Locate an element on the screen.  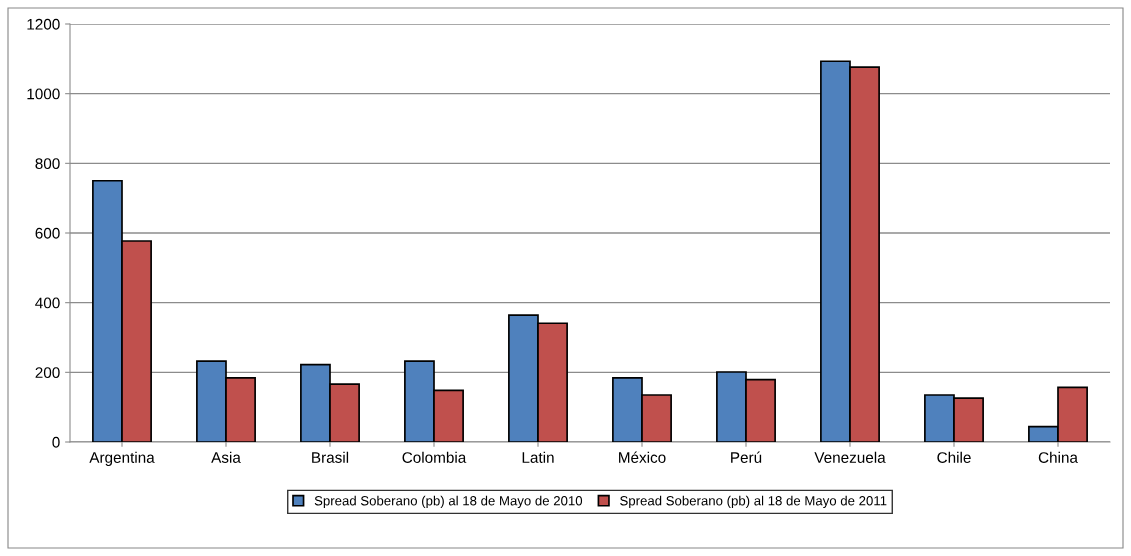
y-tick-label: 800 is located at coordinates (47, 164).